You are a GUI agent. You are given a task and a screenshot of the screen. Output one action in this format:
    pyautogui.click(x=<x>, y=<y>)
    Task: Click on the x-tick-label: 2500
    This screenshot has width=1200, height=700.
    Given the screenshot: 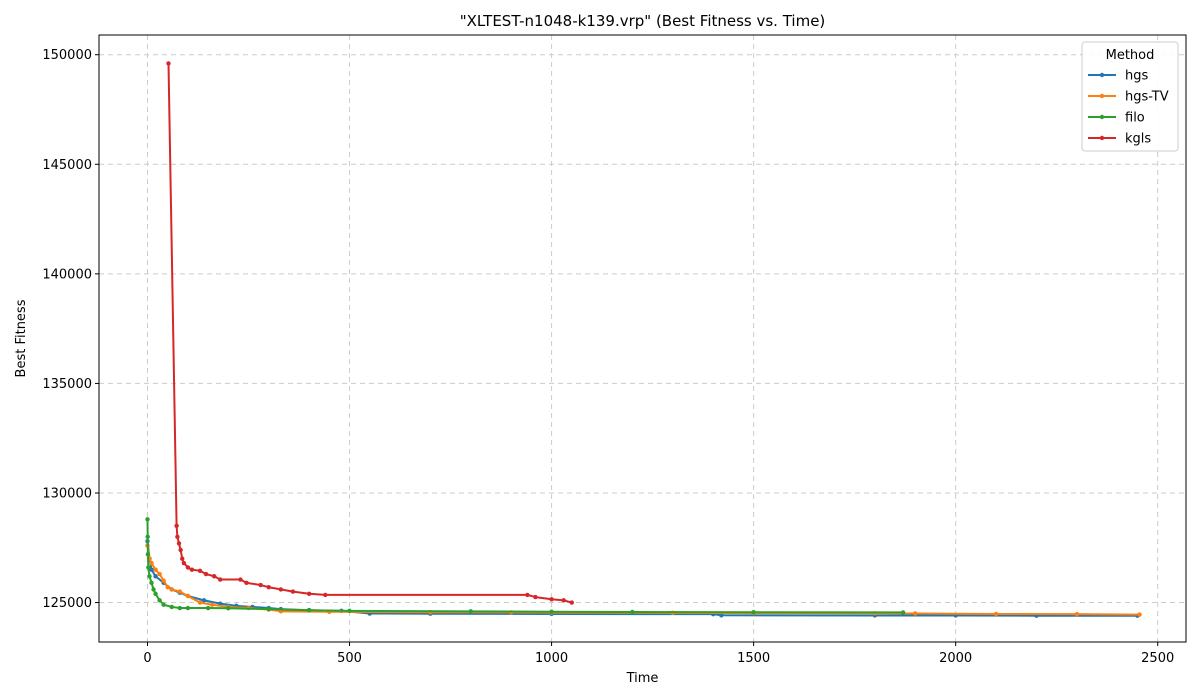 What is the action you would take?
    pyautogui.click(x=1157, y=658)
    